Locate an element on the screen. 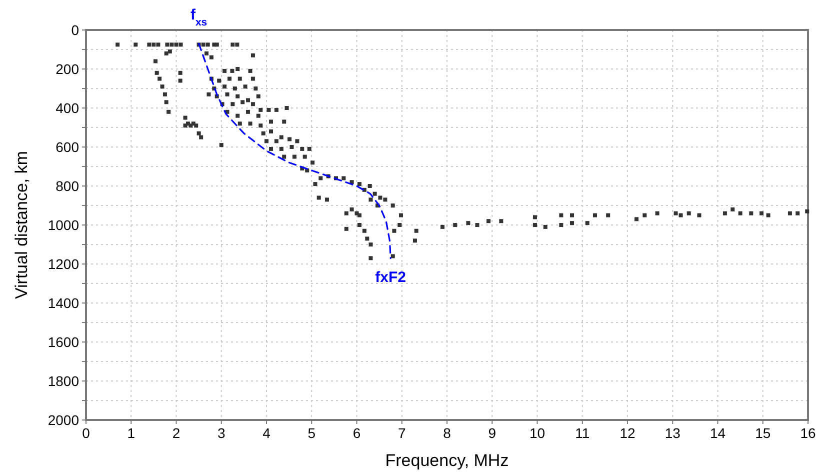 This screenshot has width=823, height=472. x-tick-label: 12 is located at coordinates (628, 433).